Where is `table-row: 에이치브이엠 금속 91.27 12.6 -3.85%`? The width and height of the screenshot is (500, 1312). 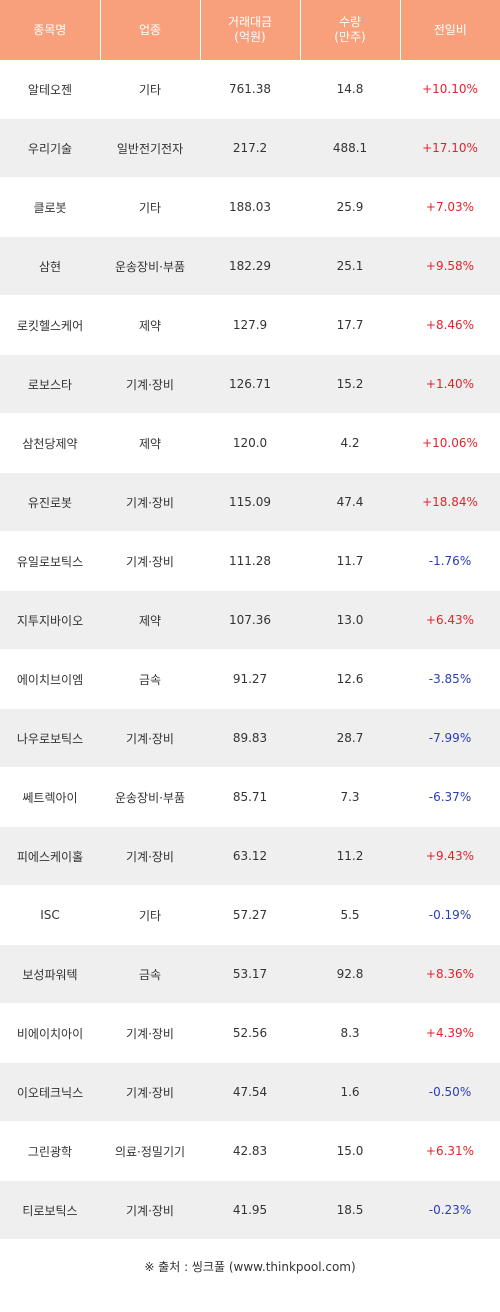 table-row: 에이치브이엠 금속 91.27 12.6 -3.85% is located at coordinates (250, 679).